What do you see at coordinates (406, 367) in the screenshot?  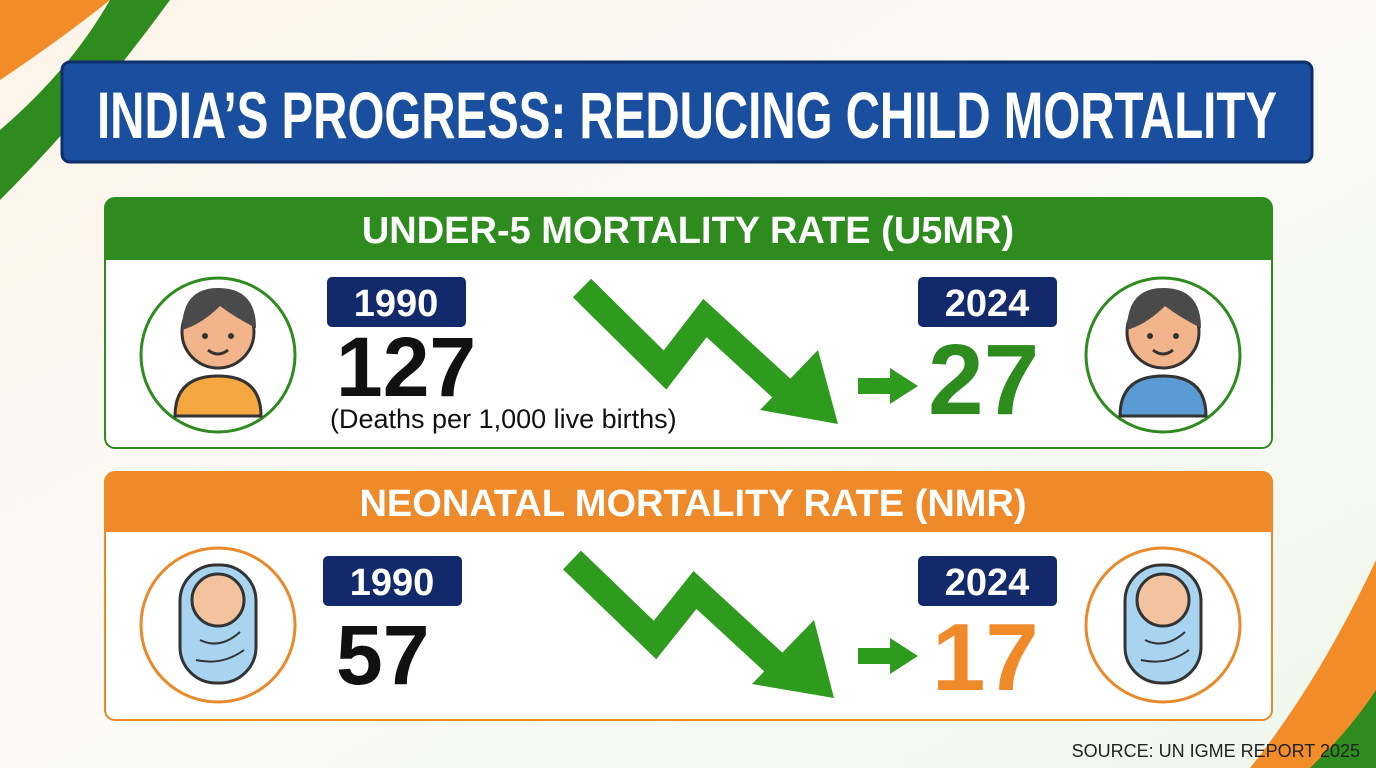 I see `start-value: 127` at bounding box center [406, 367].